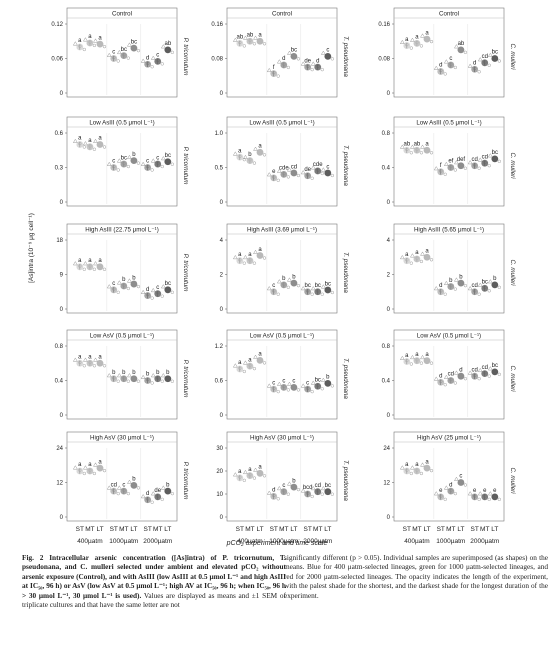  What do you see at coordinates (219, 495) in the screenshot?
I see `y-tick-label: 10` at bounding box center [219, 495].